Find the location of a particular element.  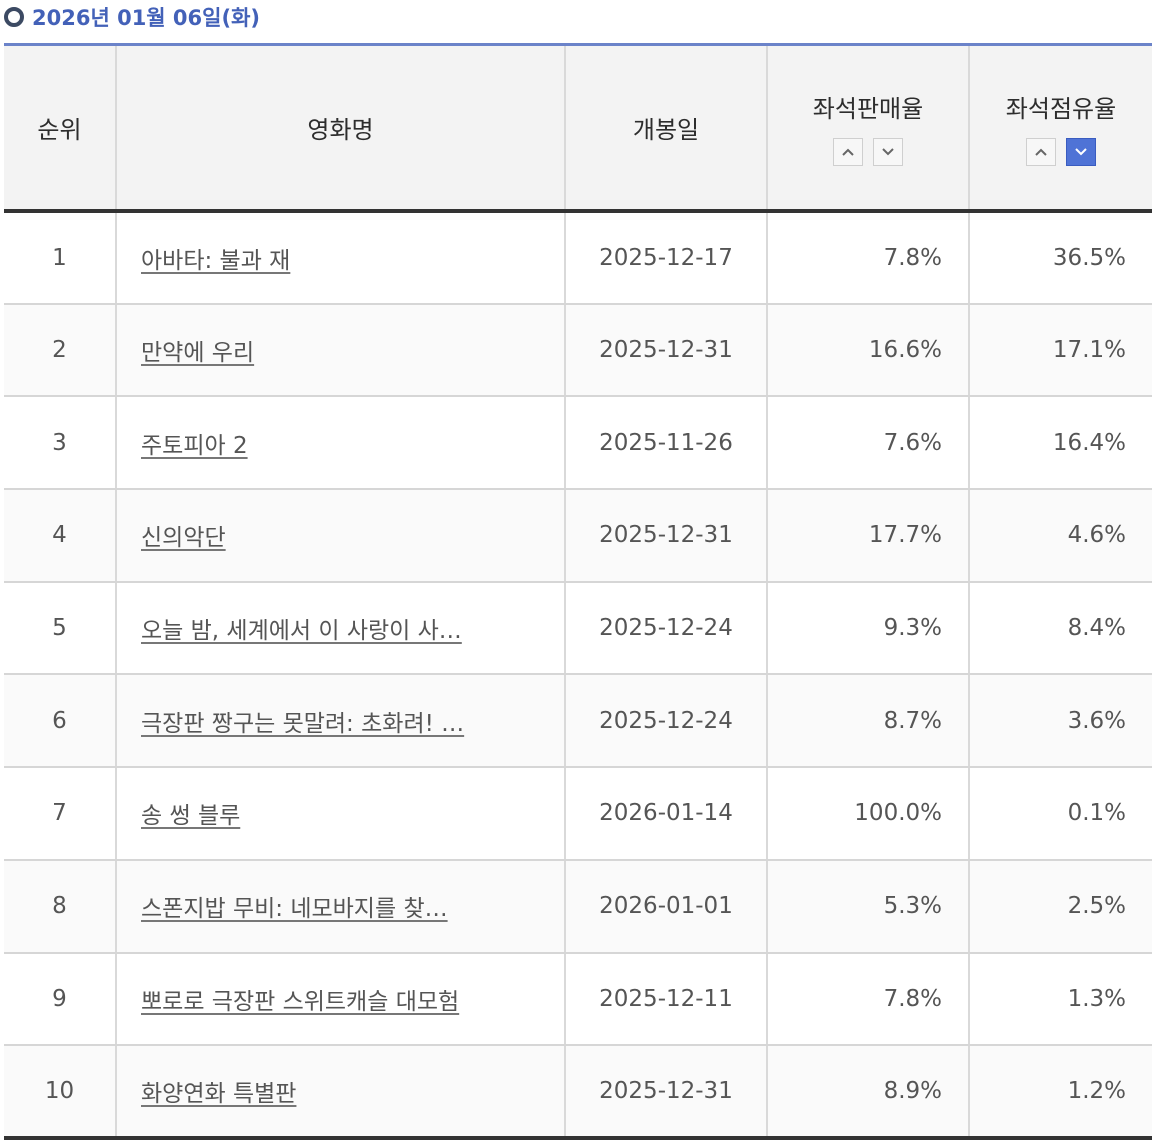

seat-sales-cell: 17.7% is located at coordinates (867, 536).